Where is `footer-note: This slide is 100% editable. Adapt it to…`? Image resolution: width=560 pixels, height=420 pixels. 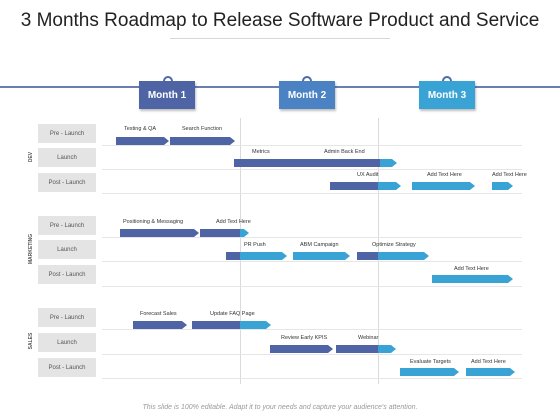 footer-note: This slide is 100% editable. Adapt it to… is located at coordinates (280, 407).